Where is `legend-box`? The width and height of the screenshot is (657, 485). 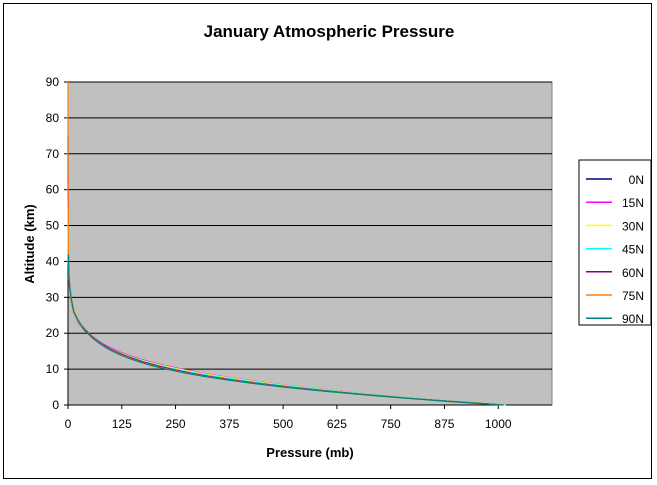 legend-box is located at coordinates (614, 242).